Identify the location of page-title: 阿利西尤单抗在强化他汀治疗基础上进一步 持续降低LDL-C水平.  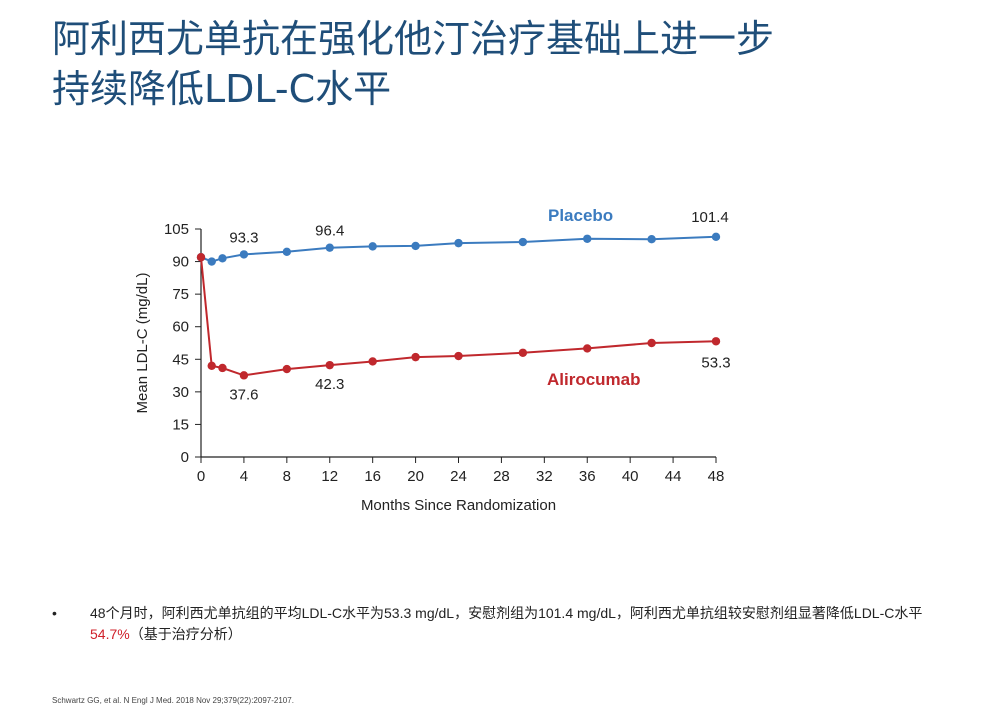
(502, 64).